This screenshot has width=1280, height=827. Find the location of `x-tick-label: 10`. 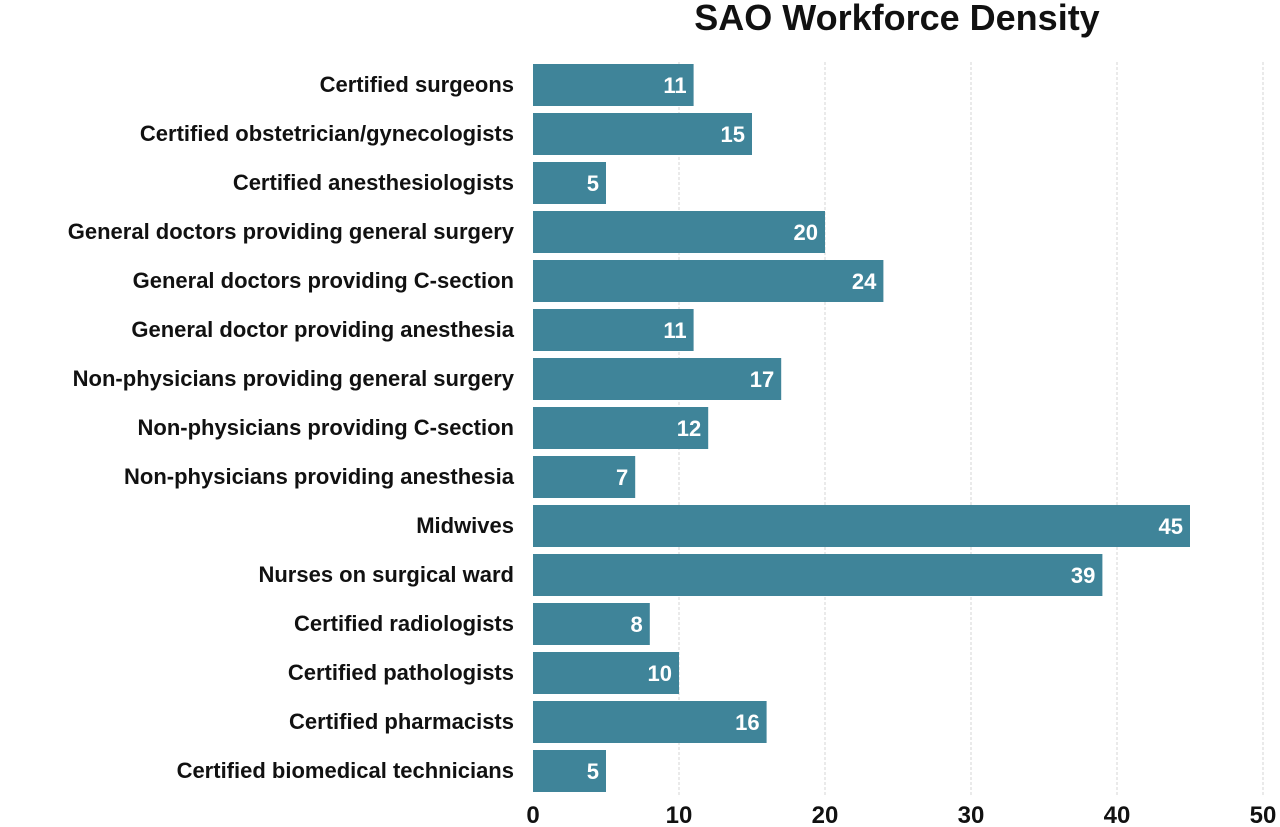

x-tick-label: 10 is located at coordinates (679, 814).